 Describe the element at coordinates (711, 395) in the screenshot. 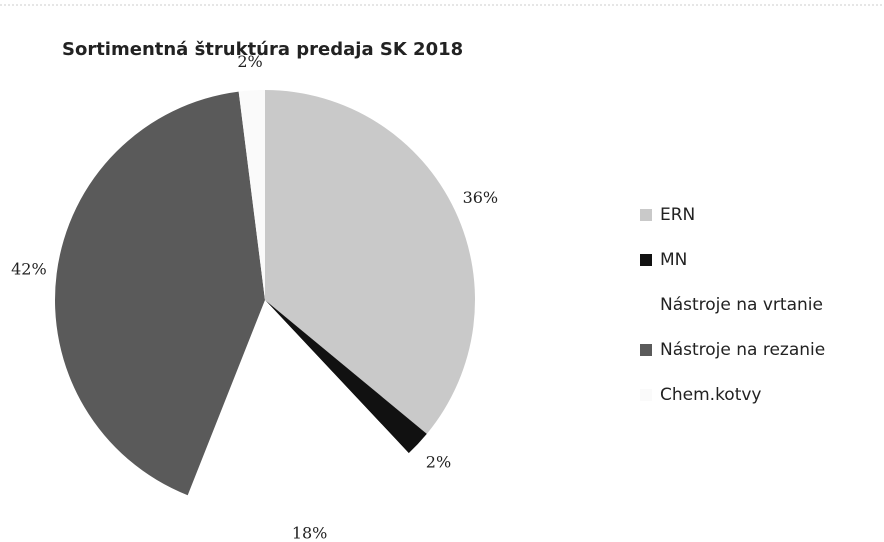

I see `legend-label: Chem.kotvy` at that location.